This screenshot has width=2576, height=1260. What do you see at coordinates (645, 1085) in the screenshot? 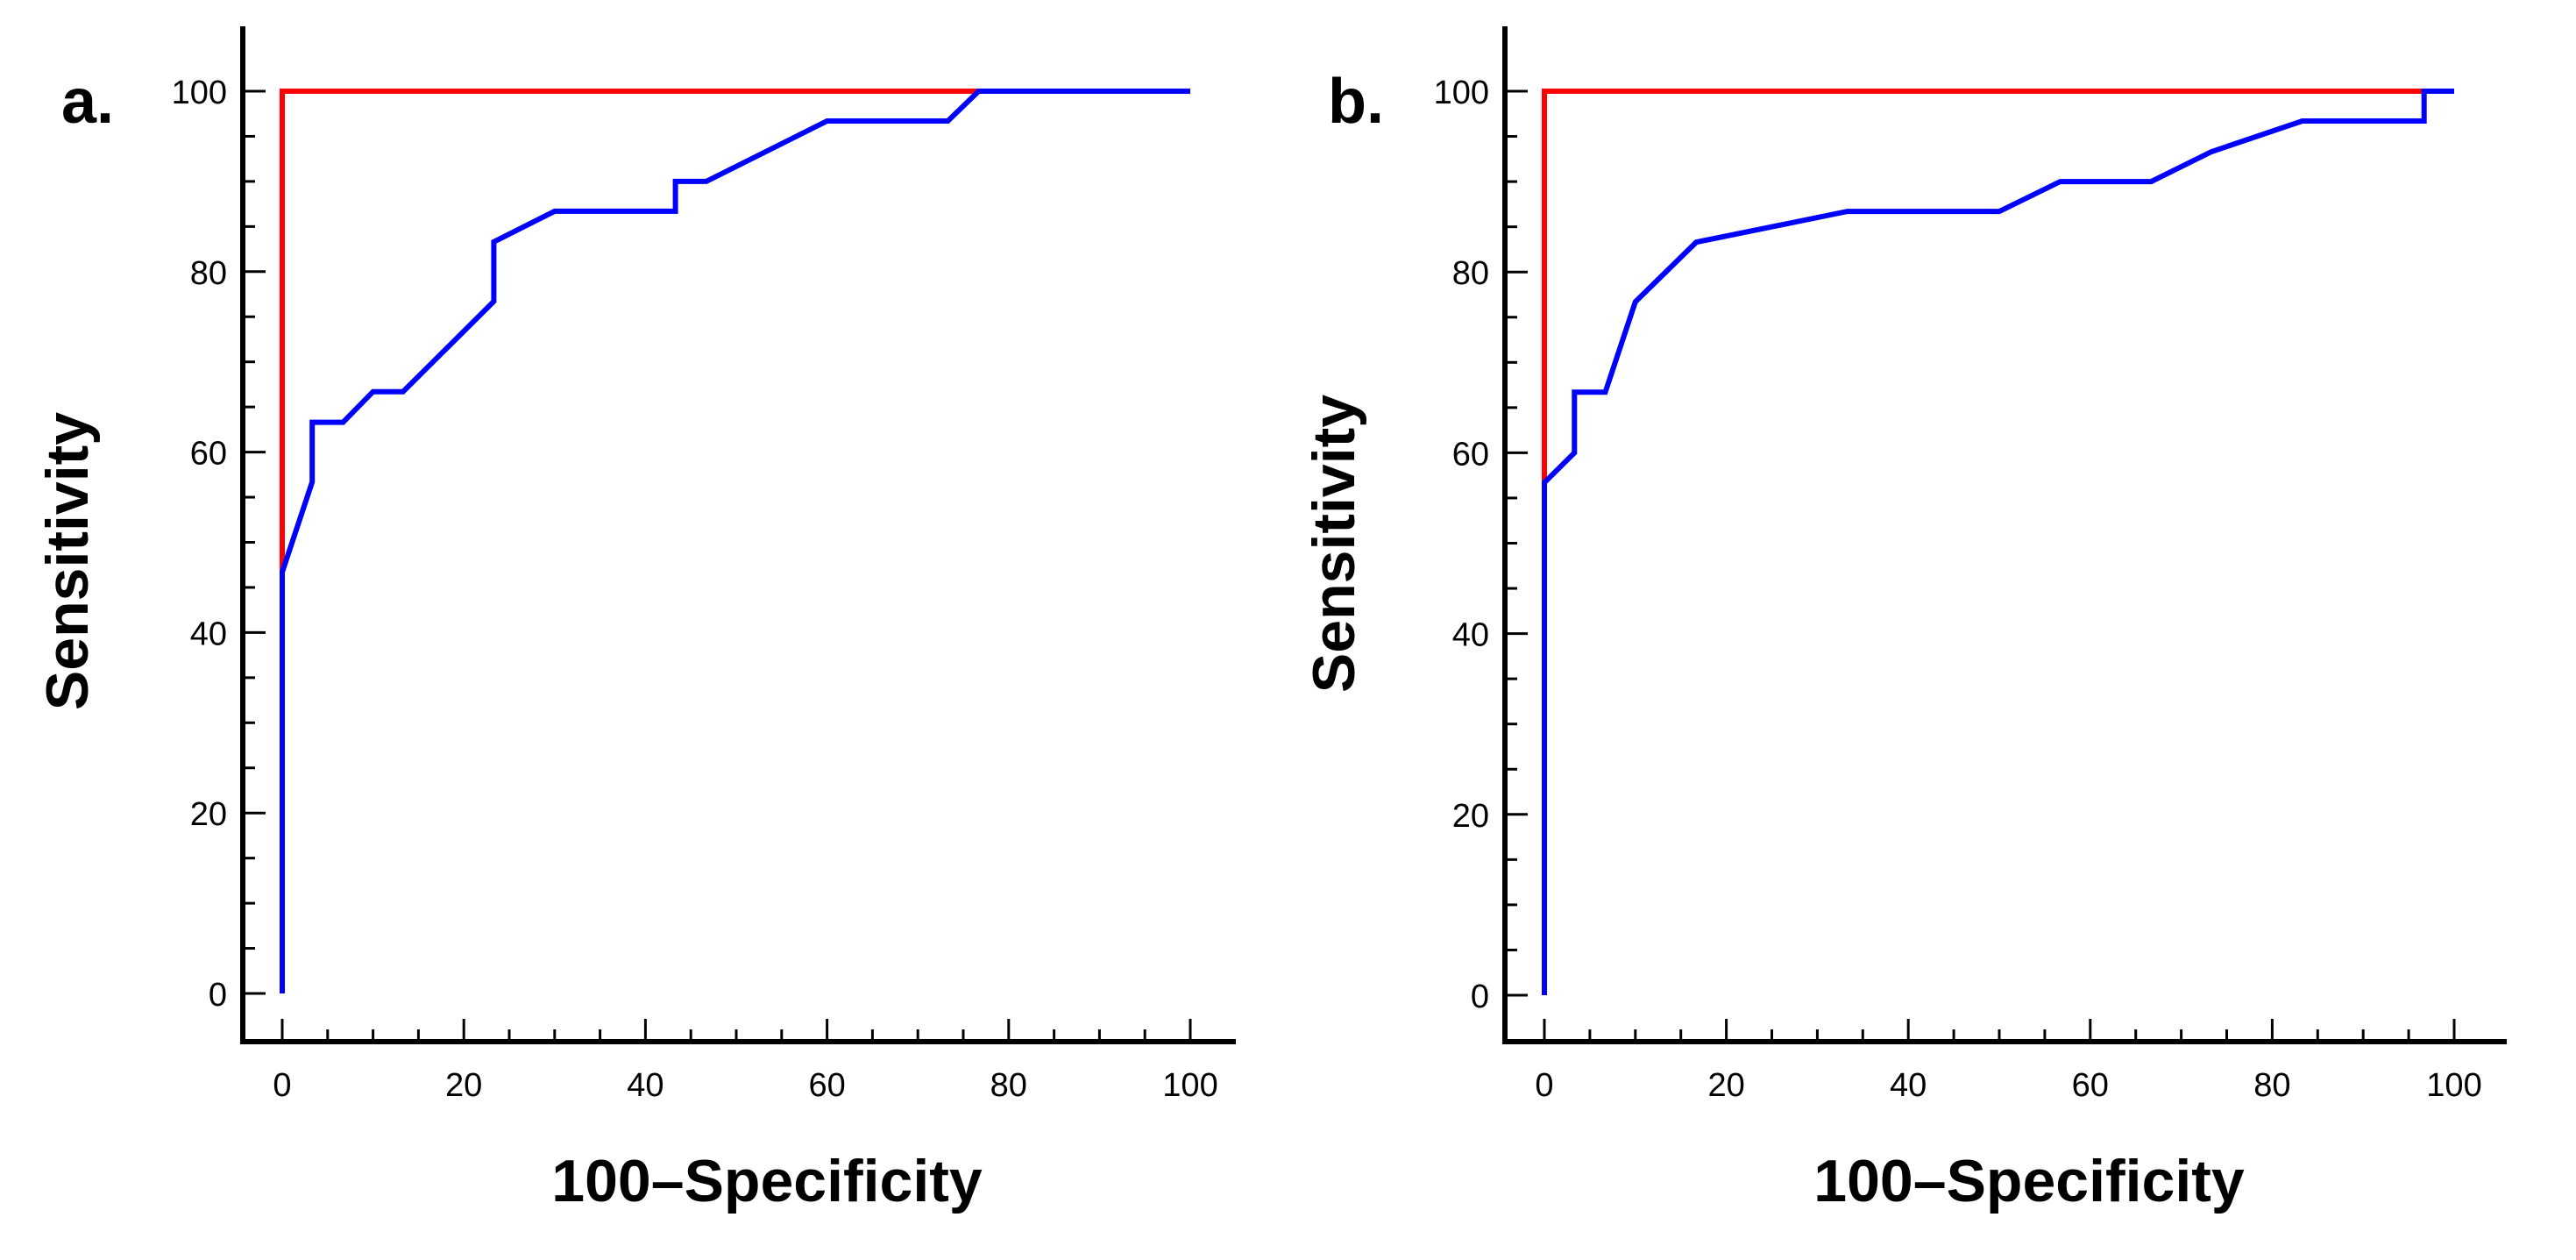
I see `x-tick-label-a: 40` at bounding box center [645, 1085].